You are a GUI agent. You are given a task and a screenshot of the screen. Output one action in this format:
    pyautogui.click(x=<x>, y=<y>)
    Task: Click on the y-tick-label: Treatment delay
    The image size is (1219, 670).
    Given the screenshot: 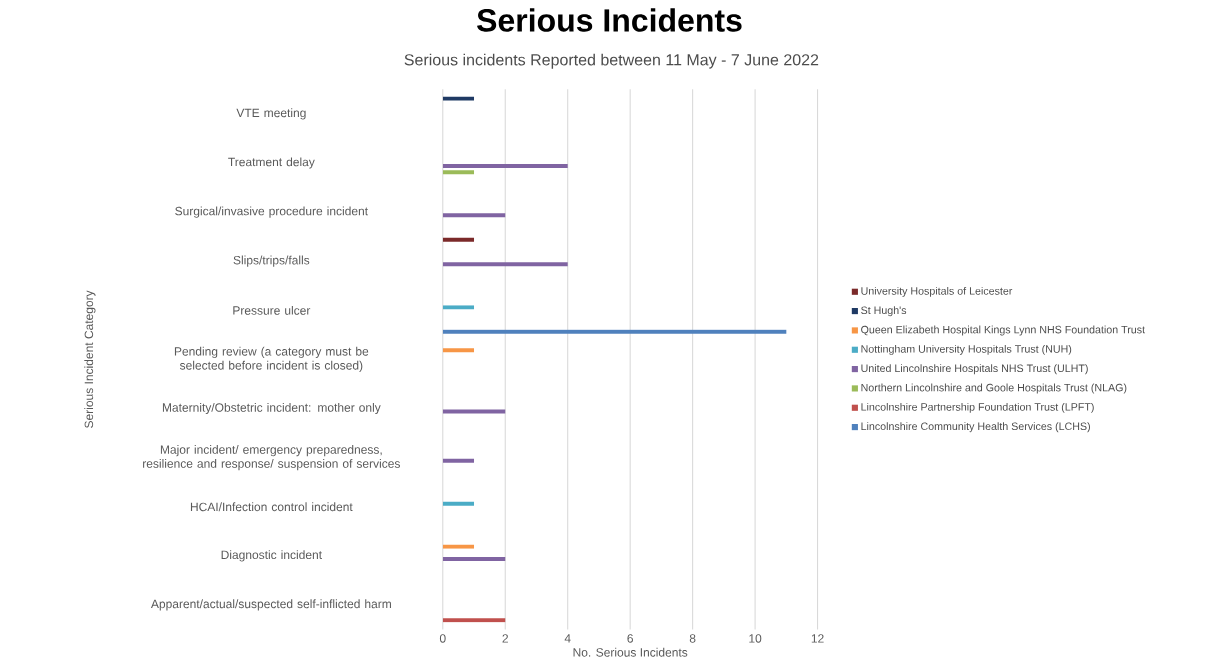 What is the action you would take?
    pyautogui.click(x=271, y=163)
    